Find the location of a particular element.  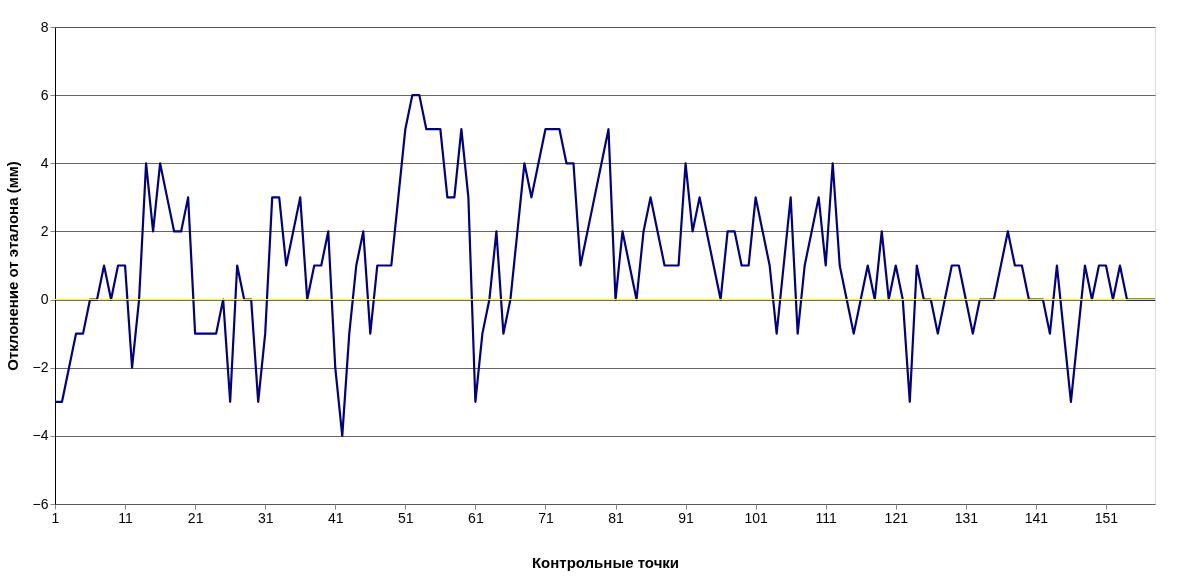

x-tick-label: 141 is located at coordinates (1036, 517).